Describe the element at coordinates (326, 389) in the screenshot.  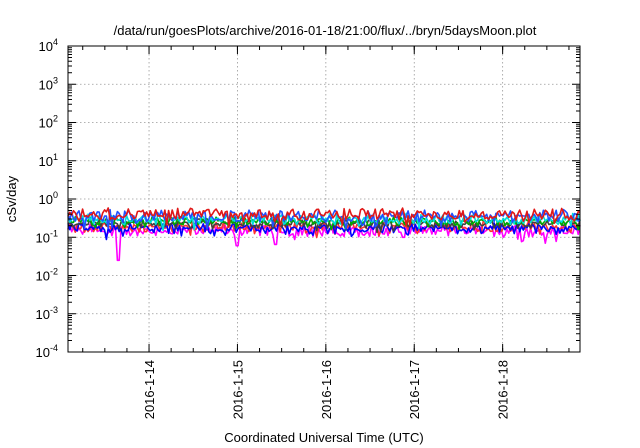
I see `x-tick-label: 2016-1-16` at that location.